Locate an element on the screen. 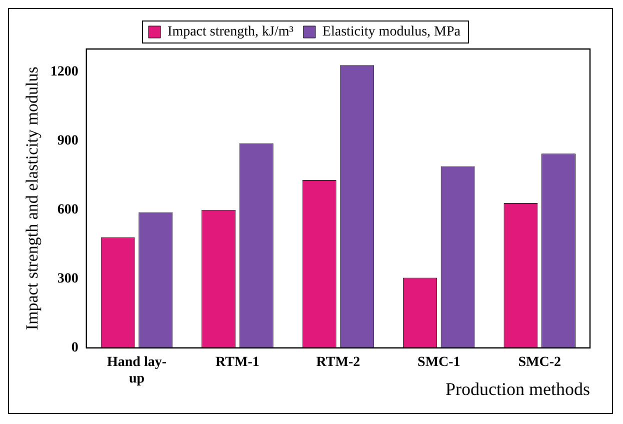  x-tick-label: RTM-1 is located at coordinates (238, 362).